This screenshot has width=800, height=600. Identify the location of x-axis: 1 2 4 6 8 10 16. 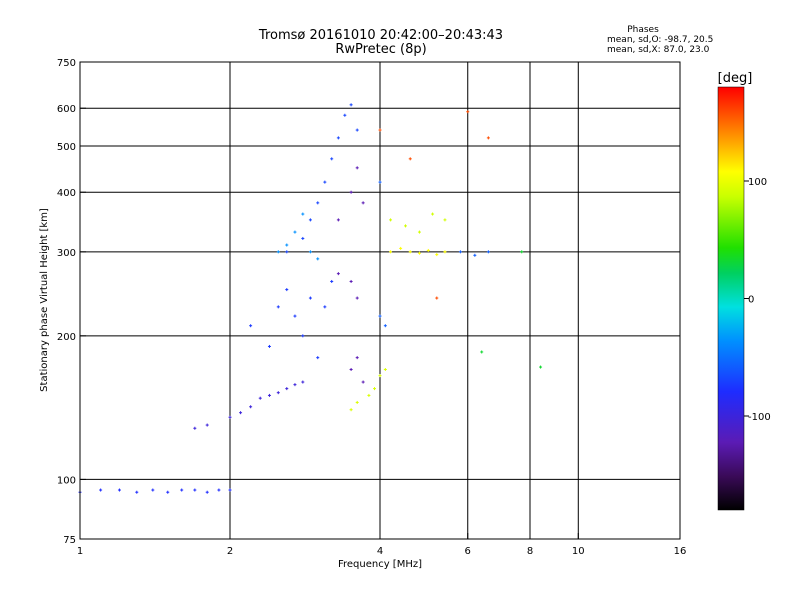
(382, 545).